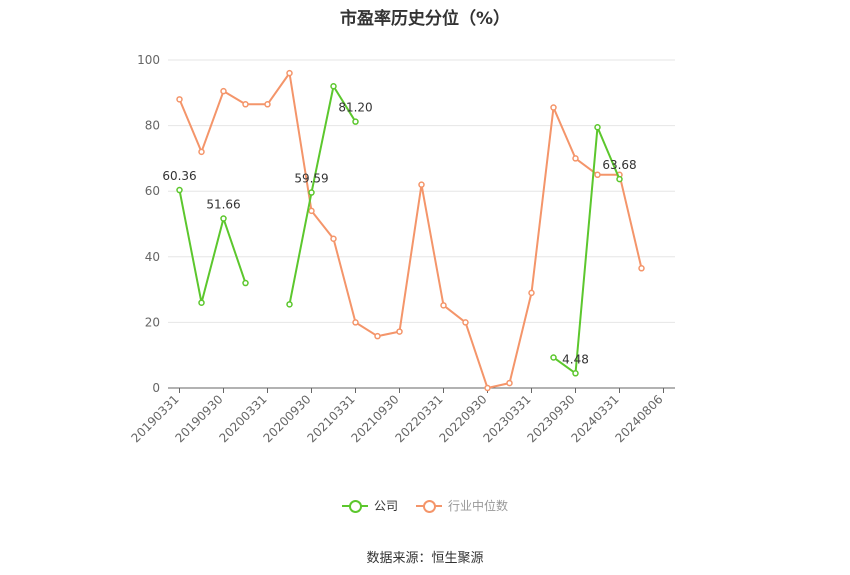  I want to click on data-label: 4.48, so click(575, 359).